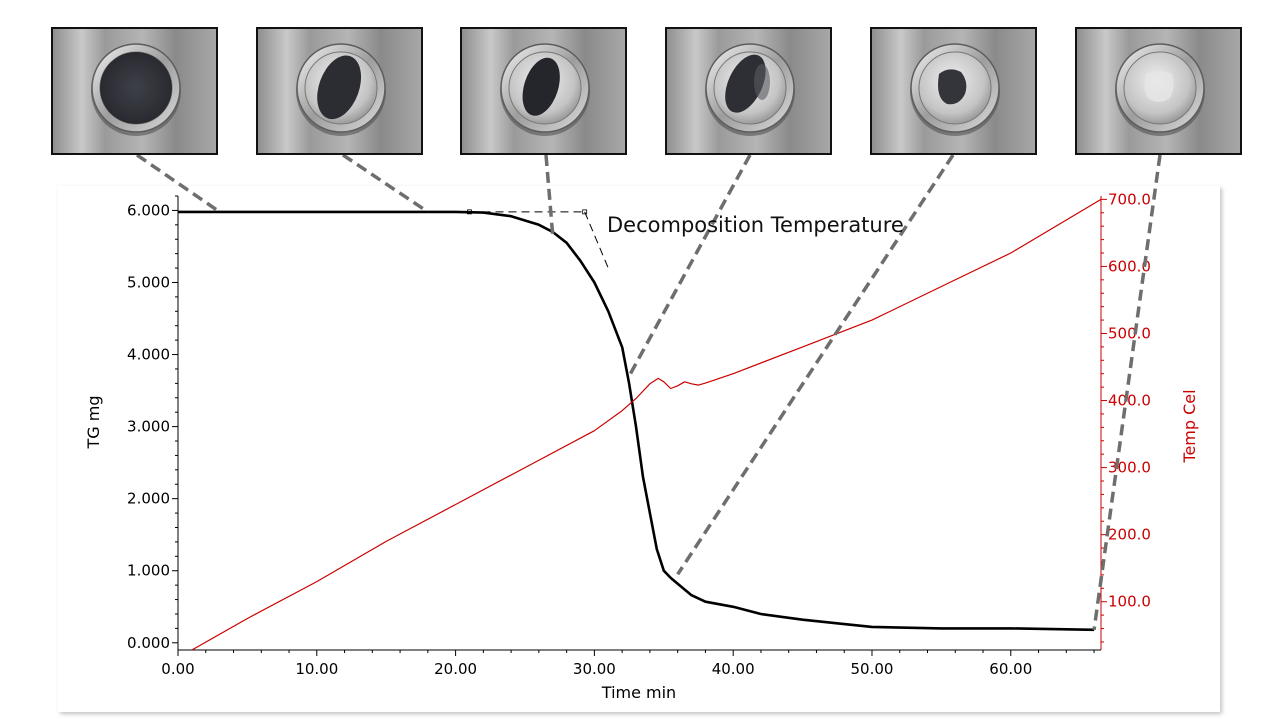 Image resolution: width=1280 pixels, height=724 pixels. I want to click on tangent-line, so click(596, 240).